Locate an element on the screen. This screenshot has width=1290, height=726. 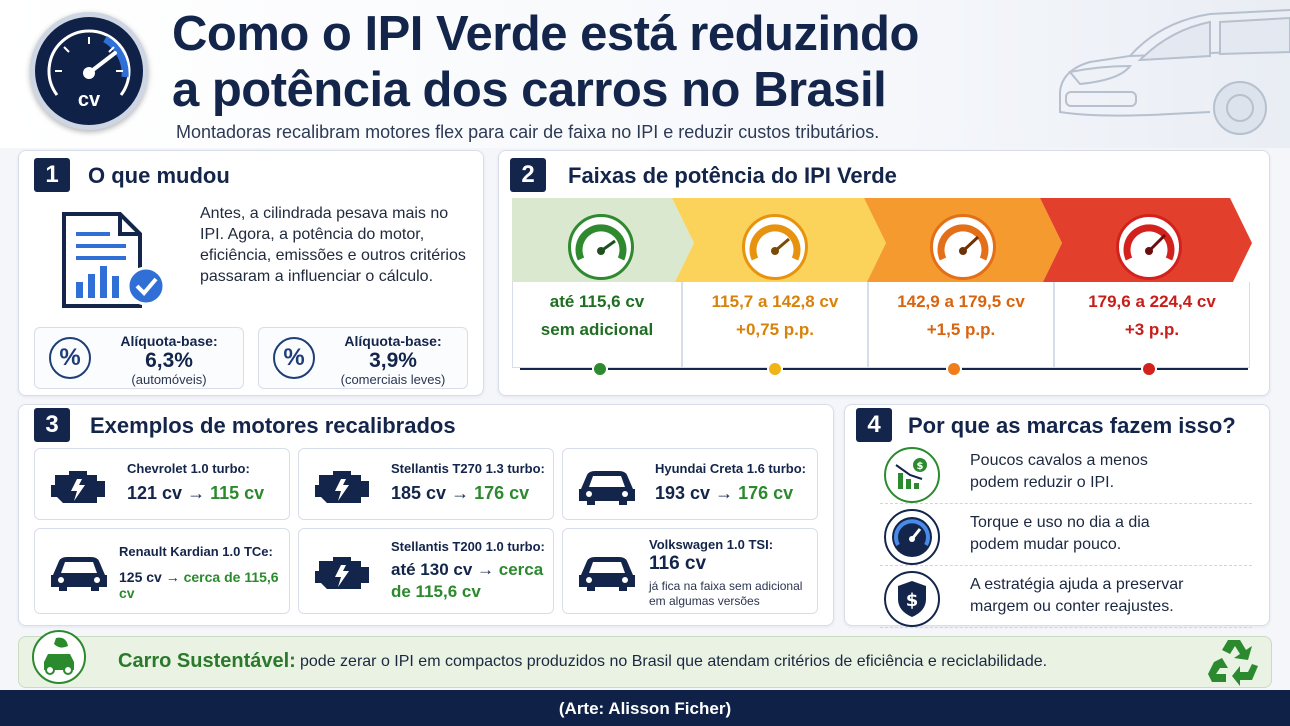
section-number-2: 2 is located at coordinates (528, 175).